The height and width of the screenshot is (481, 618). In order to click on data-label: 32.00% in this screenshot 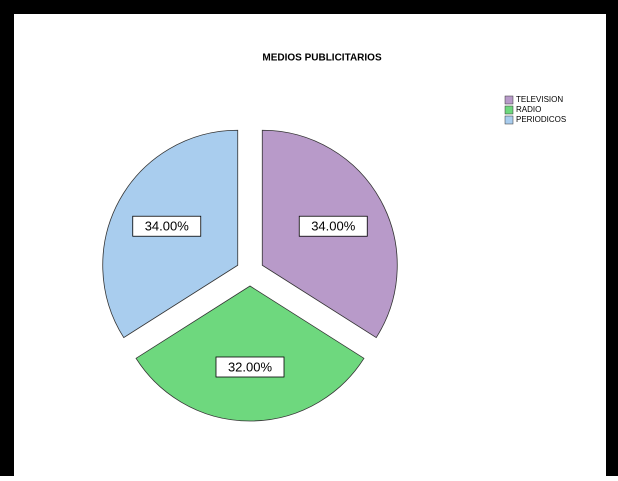, I will do `click(250, 366)`.